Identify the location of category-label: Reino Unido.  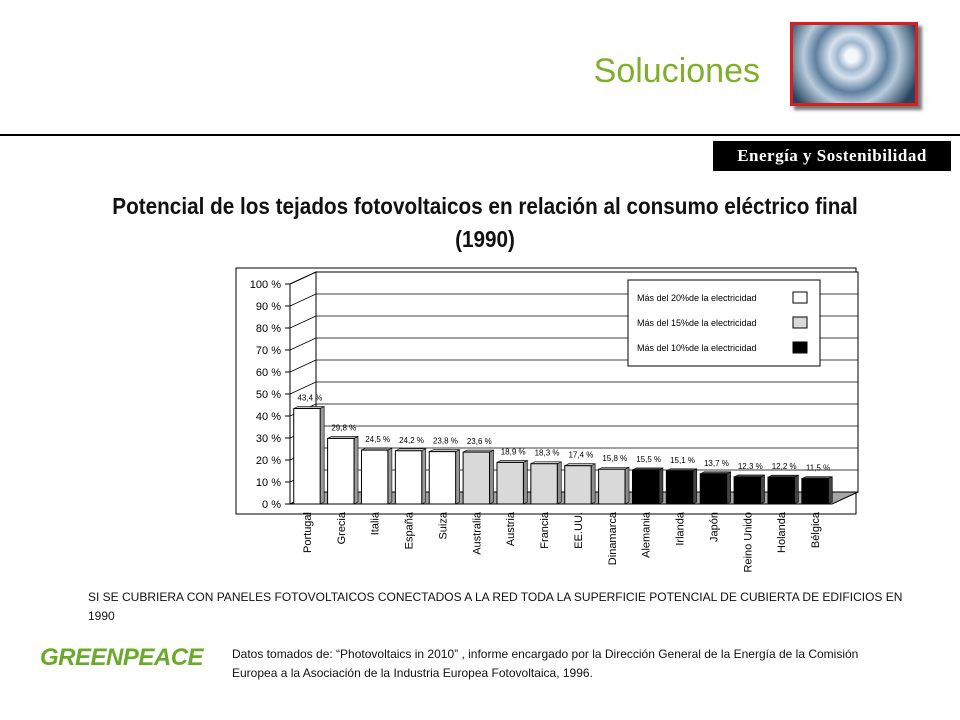
(748, 542).